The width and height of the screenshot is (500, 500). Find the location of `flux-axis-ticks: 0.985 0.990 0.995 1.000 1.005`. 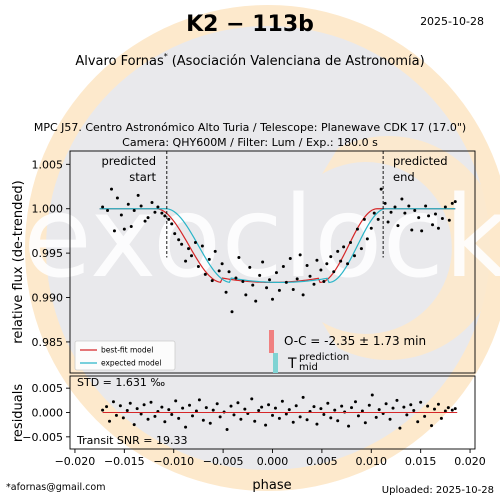

flux-axis-ticks: 0.985 0.990 0.995 1.000 1.005 is located at coordinates (51, 253).